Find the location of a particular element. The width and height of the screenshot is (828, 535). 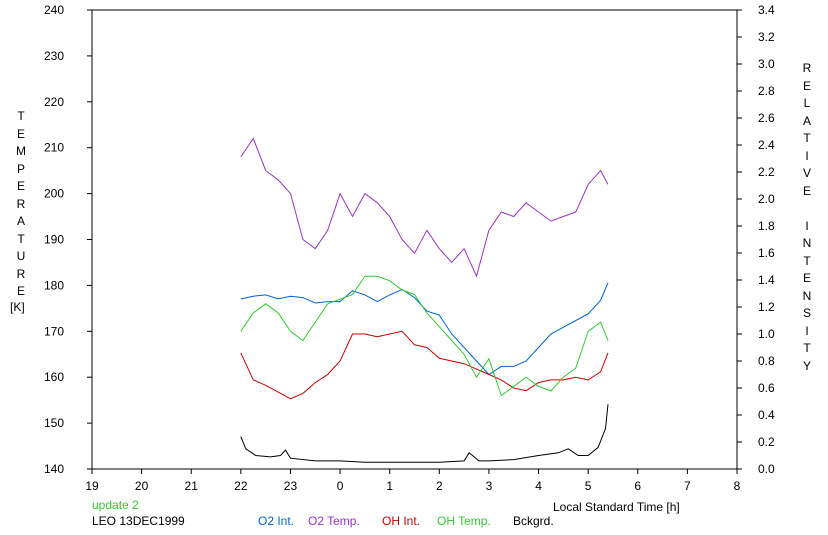

y-axis-right-label-letter: V is located at coordinates (806, 173).